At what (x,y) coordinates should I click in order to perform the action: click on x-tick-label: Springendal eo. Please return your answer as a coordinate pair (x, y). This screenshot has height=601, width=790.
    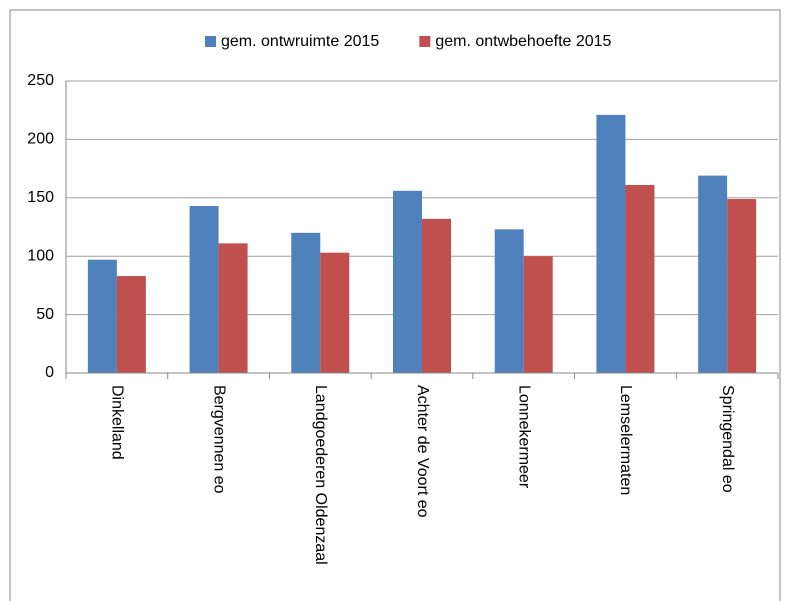
    Looking at the image, I should click on (727, 439).